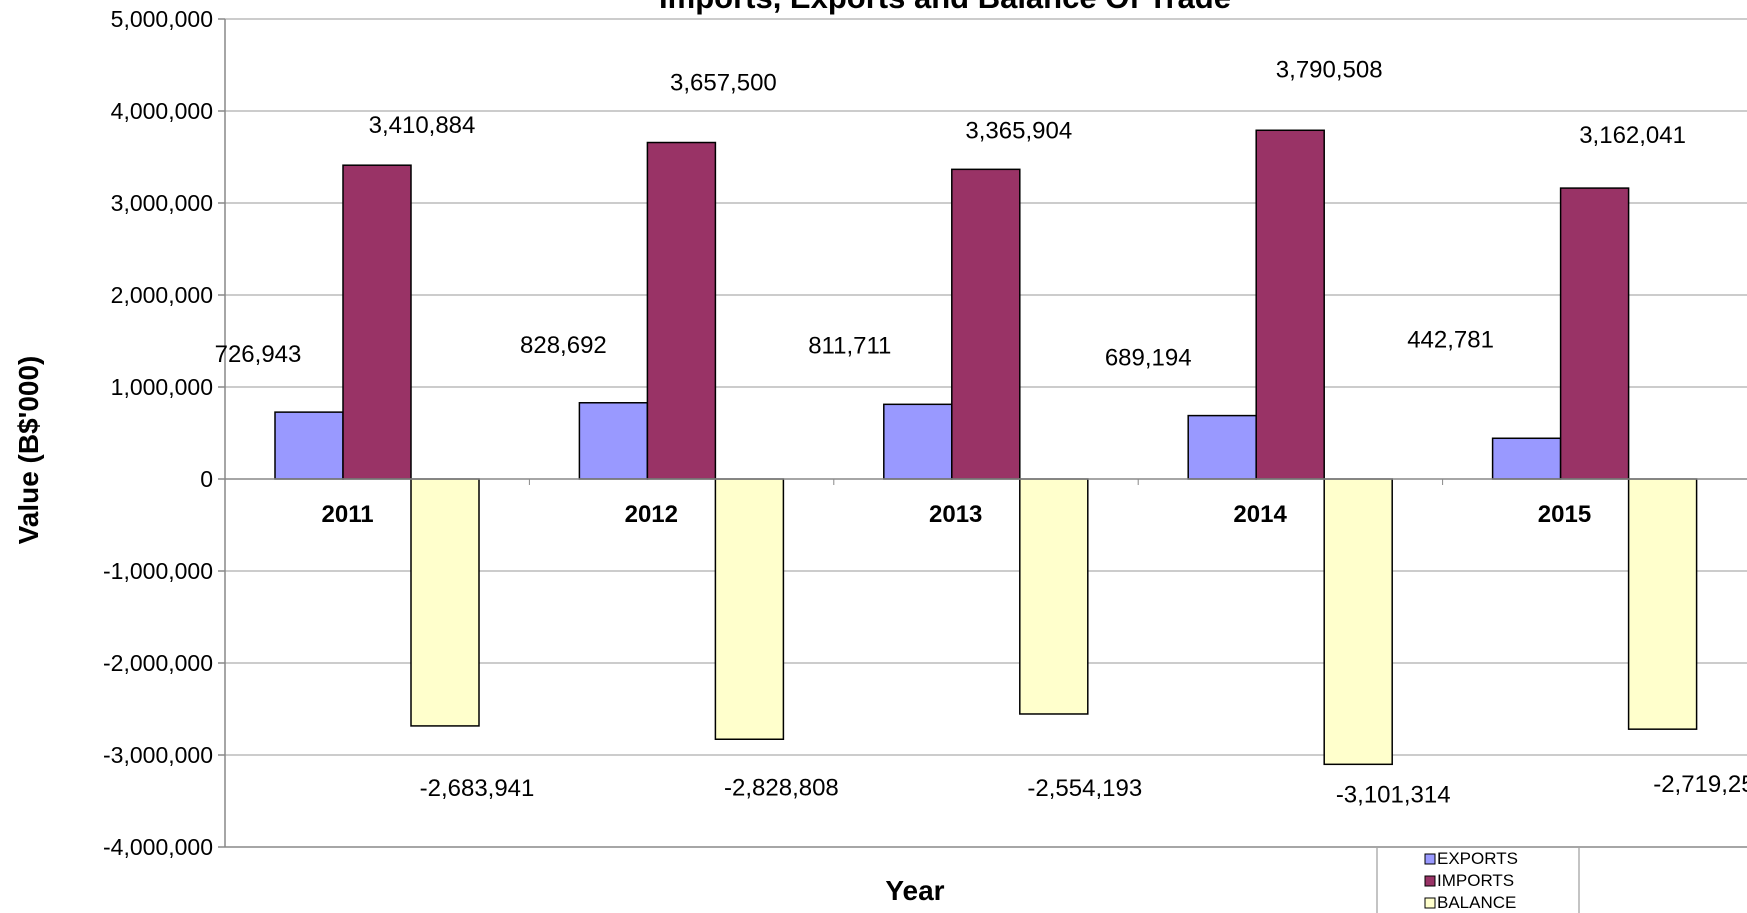  I want to click on legend-label-imports: IMPORTS, so click(1475, 880).